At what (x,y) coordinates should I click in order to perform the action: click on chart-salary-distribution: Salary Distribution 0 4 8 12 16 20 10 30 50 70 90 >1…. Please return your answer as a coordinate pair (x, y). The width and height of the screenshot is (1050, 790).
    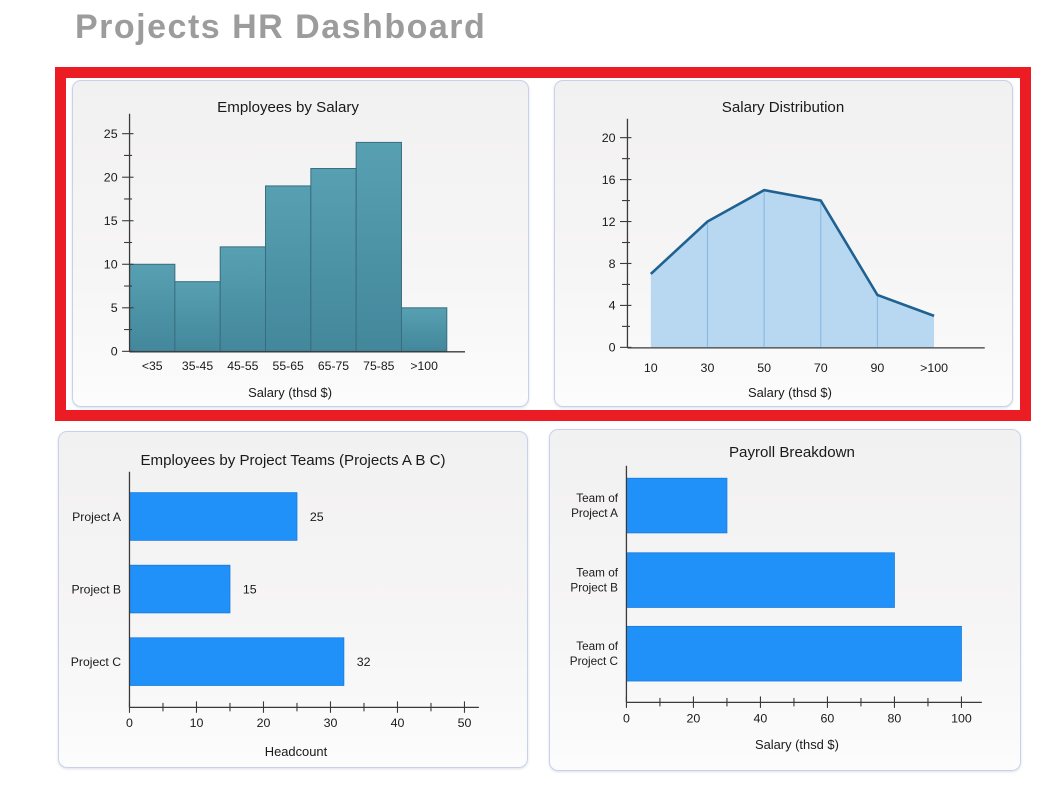
    Looking at the image, I should click on (793, 249).